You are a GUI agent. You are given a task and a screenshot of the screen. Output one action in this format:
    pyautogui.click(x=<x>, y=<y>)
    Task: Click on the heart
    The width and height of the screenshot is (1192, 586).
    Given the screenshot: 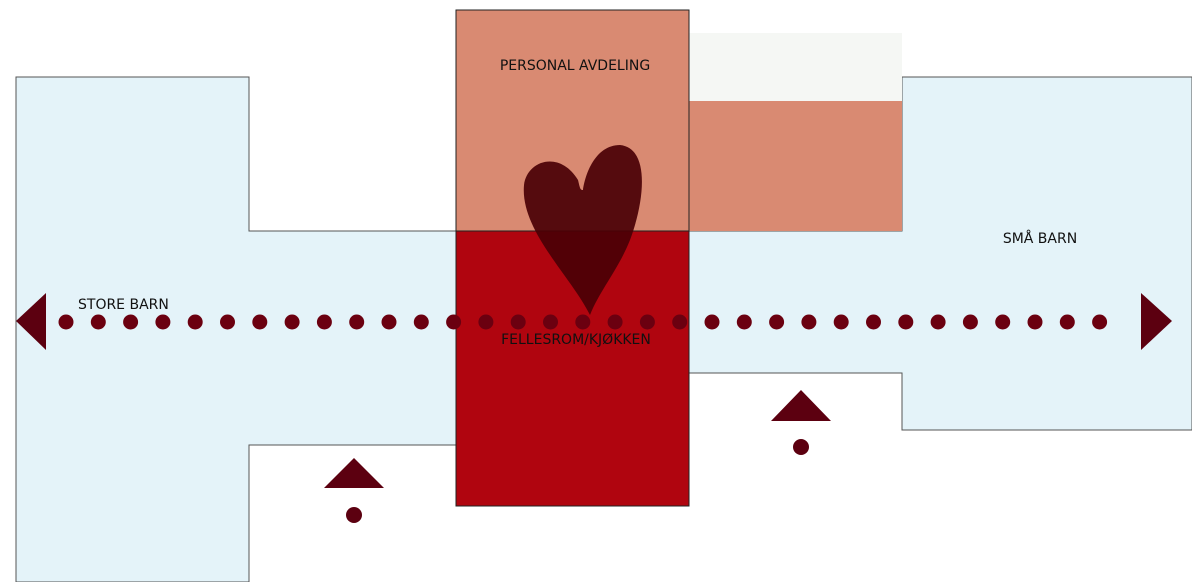 What is the action you would take?
    pyautogui.click(x=582, y=230)
    